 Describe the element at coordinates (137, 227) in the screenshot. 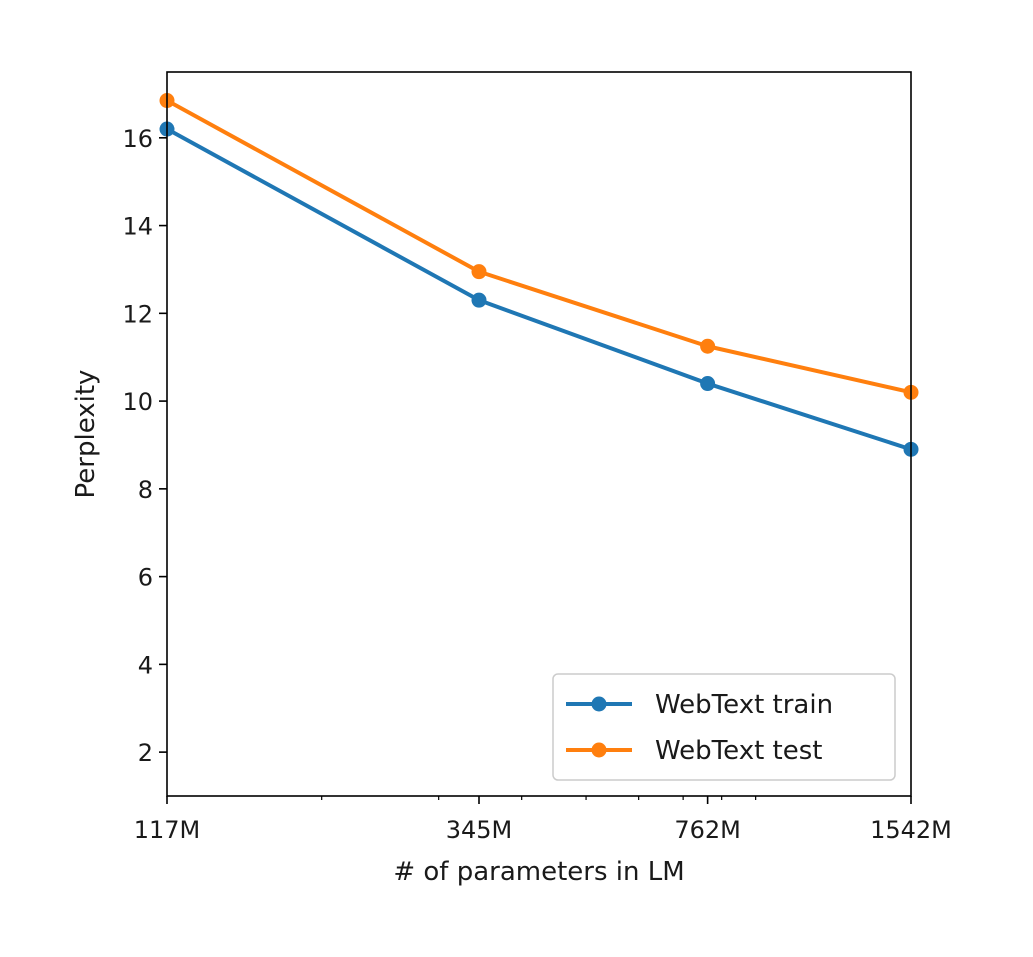

I see `y-tick-label: 14` at that location.